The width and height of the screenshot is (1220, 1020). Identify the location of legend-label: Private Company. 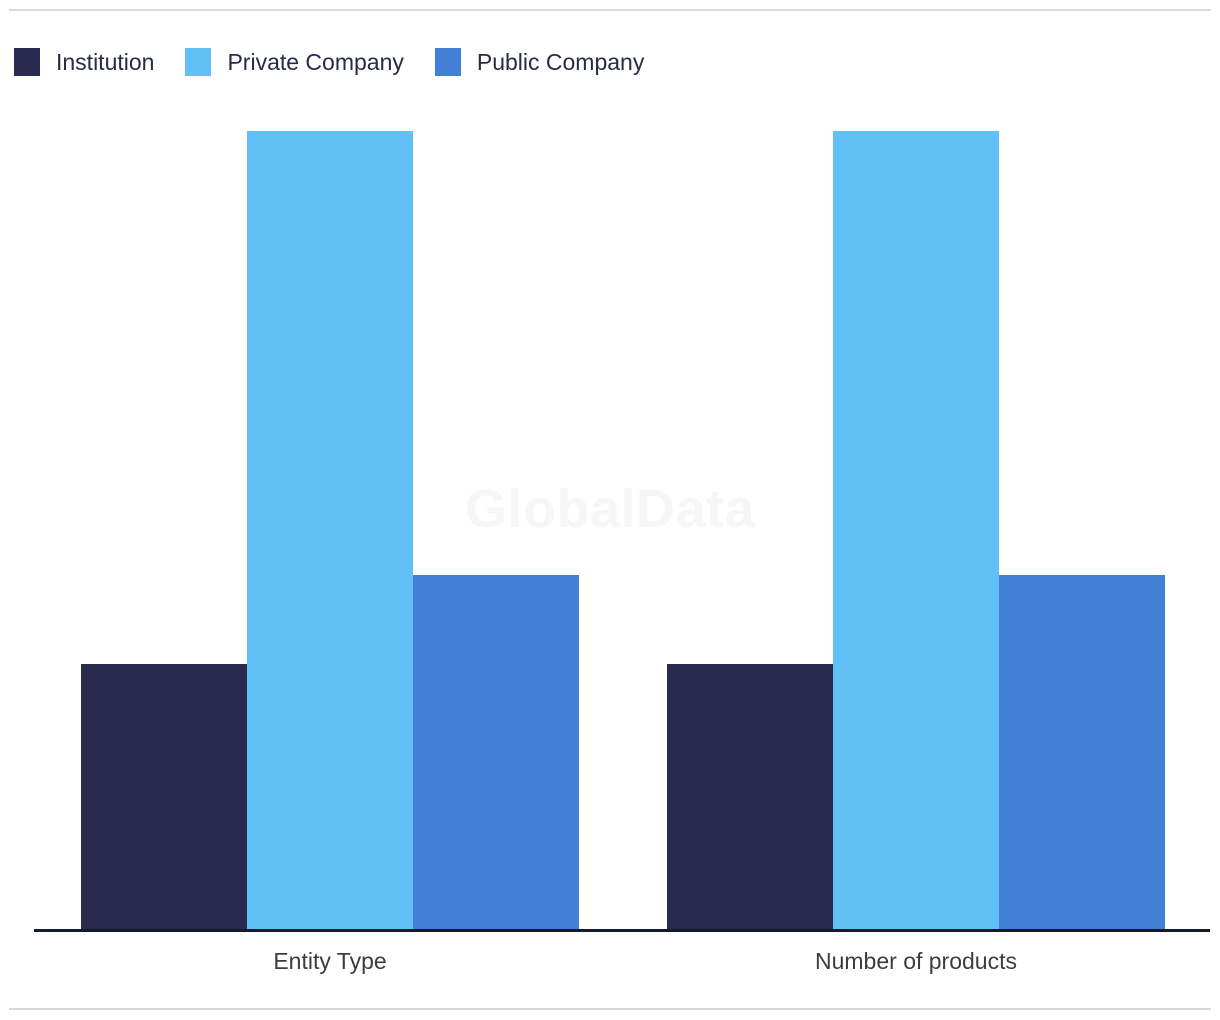
(315, 61).